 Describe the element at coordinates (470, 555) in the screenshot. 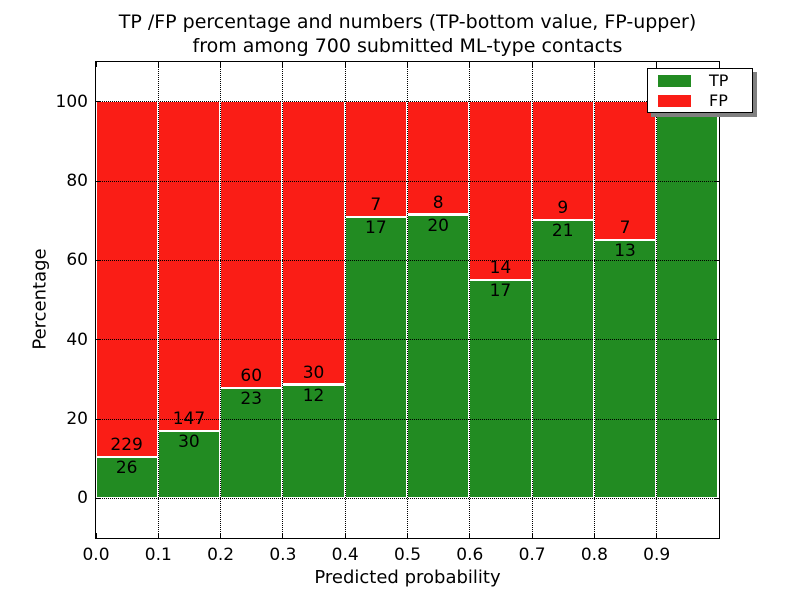

I see `x-tick-label: 0.6` at that location.